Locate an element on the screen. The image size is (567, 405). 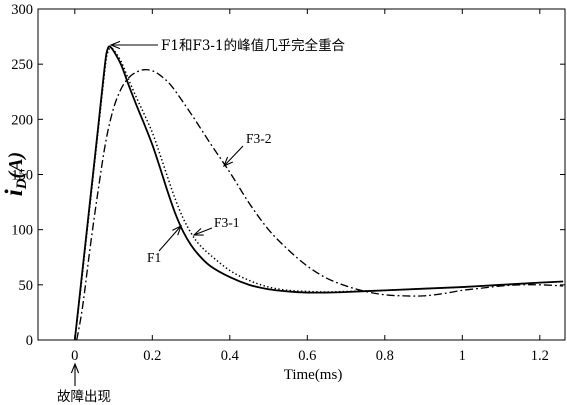
x-tick-label: 0.4 is located at coordinates (230, 356).